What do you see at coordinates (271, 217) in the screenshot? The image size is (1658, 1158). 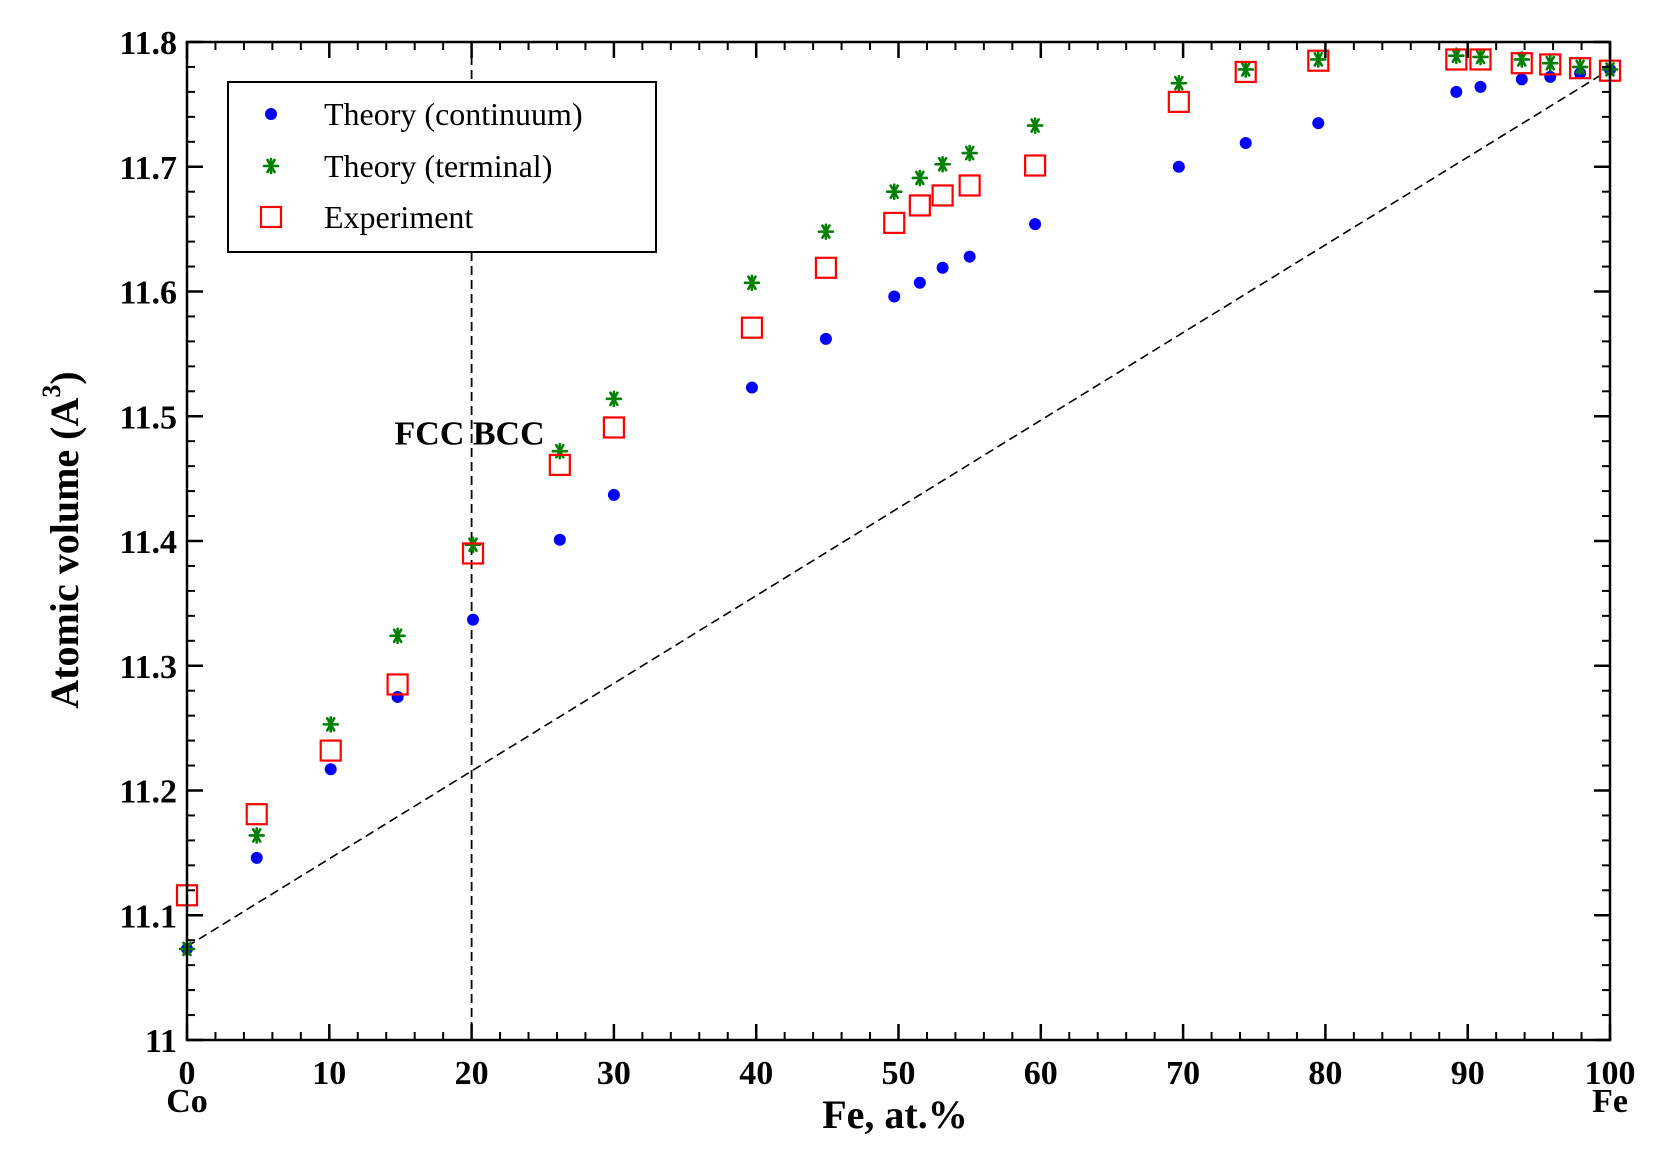 I see `legend-marker-square` at bounding box center [271, 217].